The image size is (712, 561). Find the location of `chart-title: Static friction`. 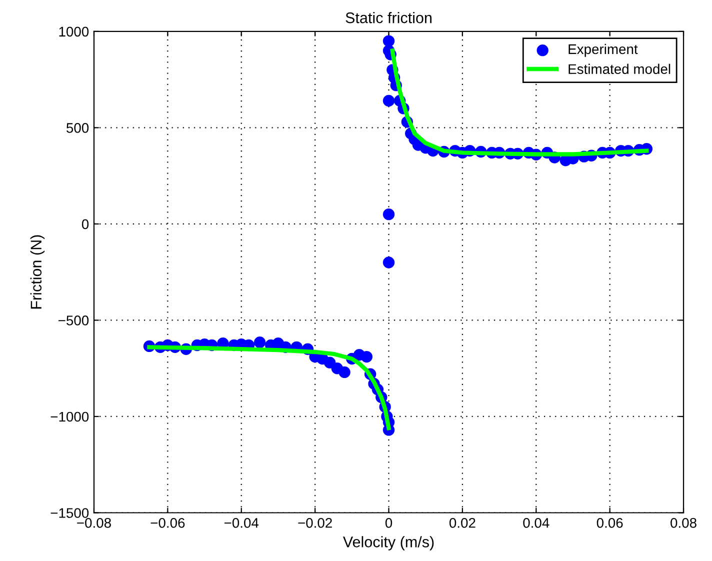

chart-title: Static friction is located at coordinates (389, 18).